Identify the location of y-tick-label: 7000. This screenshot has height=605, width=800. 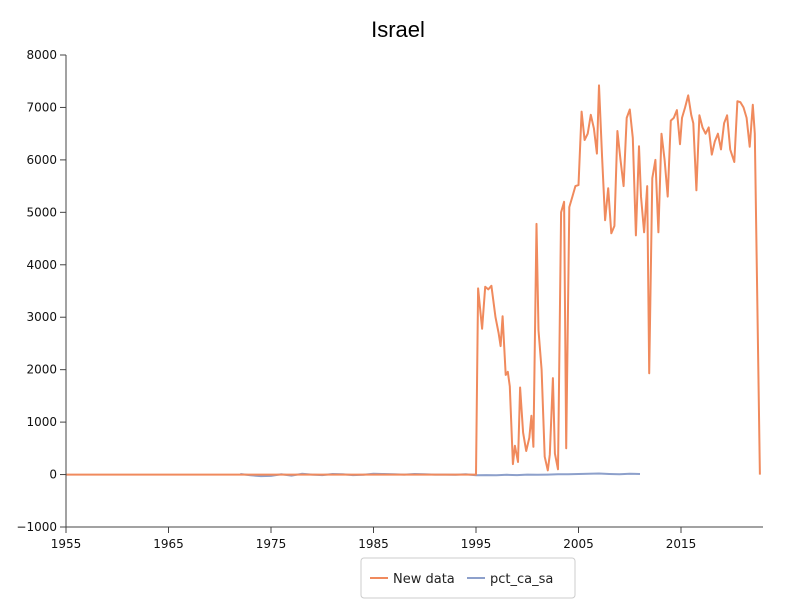
(41, 107).